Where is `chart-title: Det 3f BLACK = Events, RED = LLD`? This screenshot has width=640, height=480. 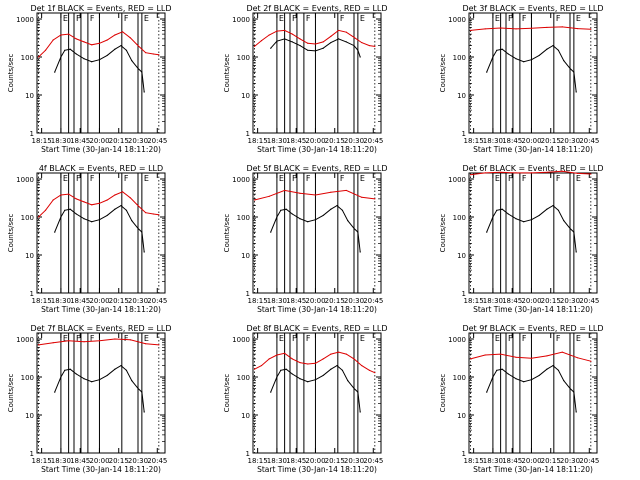 chart-title: Det 3f BLACK = Events, RED = LLD is located at coordinates (532, 8).